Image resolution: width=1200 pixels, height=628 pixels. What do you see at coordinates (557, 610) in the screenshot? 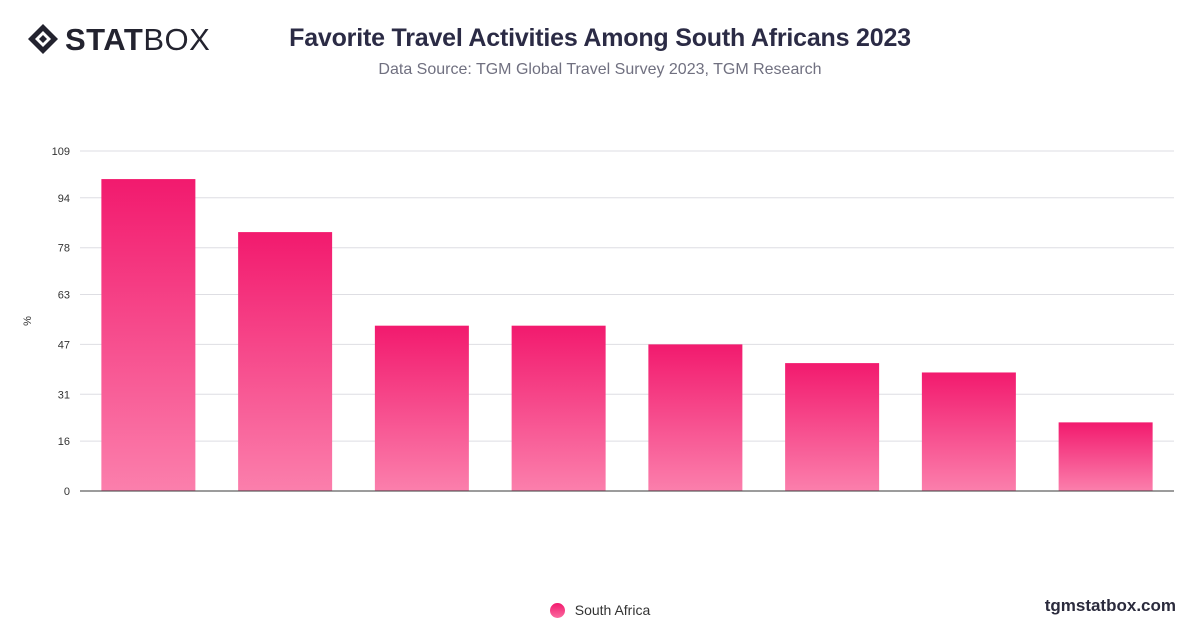
I see `legend-swatch-south-africa` at bounding box center [557, 610].